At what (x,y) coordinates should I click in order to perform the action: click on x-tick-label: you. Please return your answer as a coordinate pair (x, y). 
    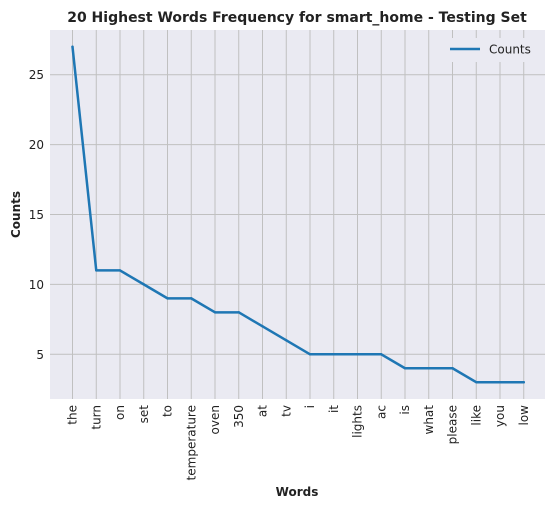
    Looking at the image, I should click on (500, 416).